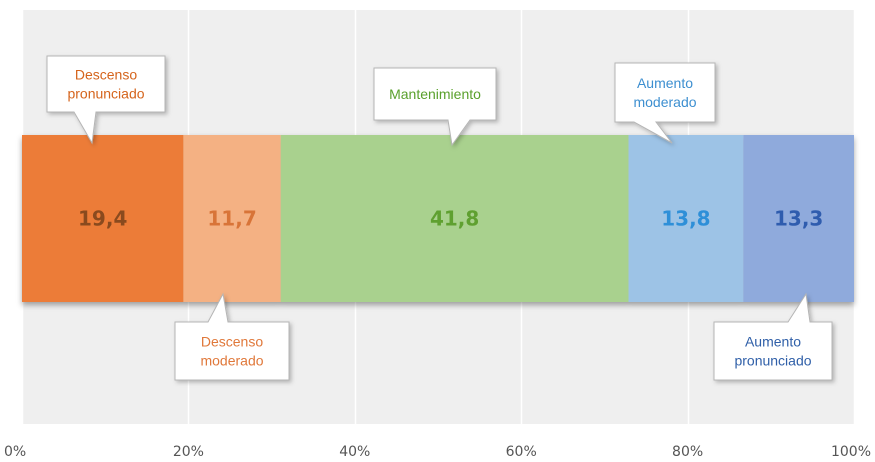 The width and height of the screenshot is (875, 462). What do you see at coordinates (664, 92) in the screenshot?
I see `callout-label: Aumento moderado` at bounding box center [664, 92].